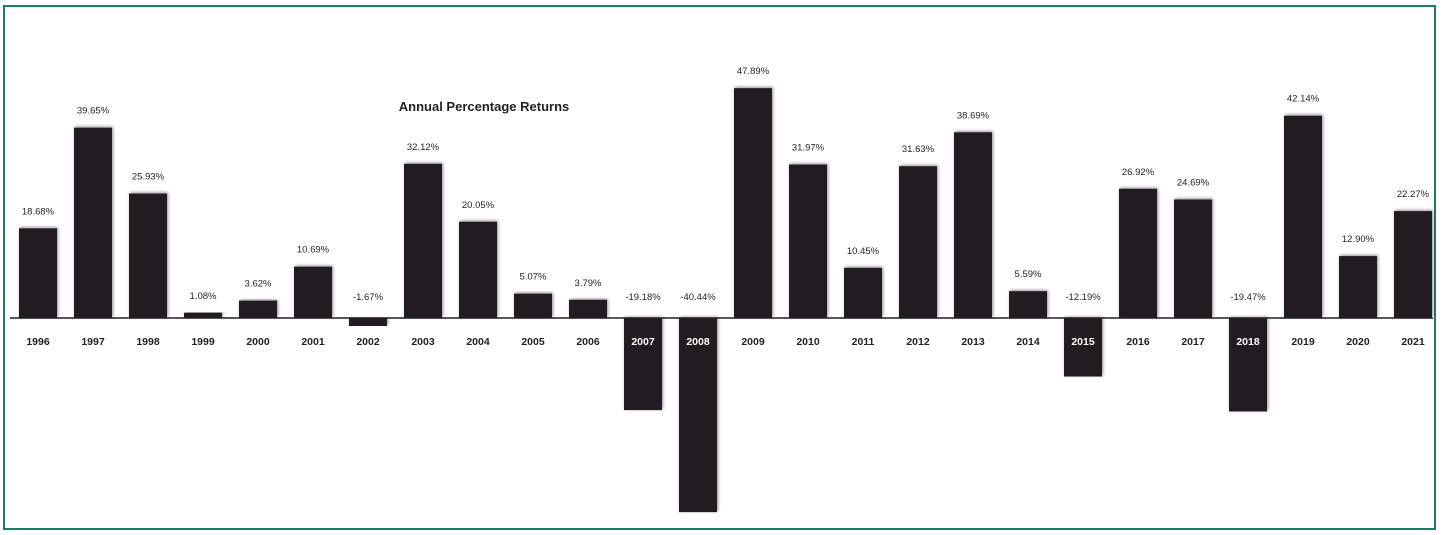  What do you see at coordinates (203, 296) in the screenshot?
I see `data-label-1999: 1.08%` at bounding box center [203, 296].